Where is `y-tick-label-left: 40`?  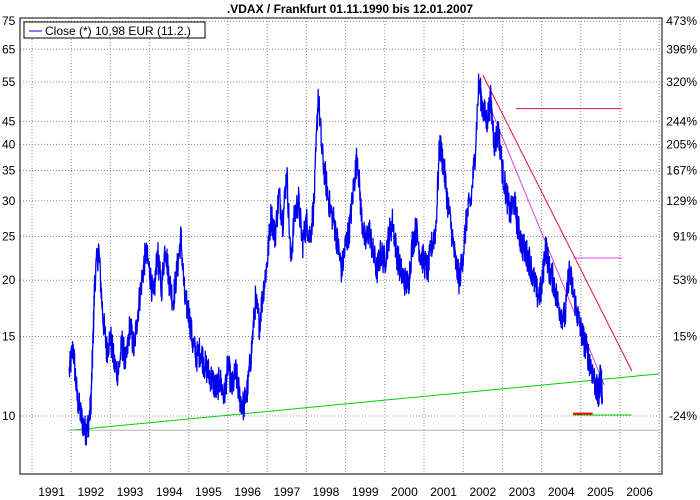 y-tick-label-left: 40 is located at coordinates (9, 144).